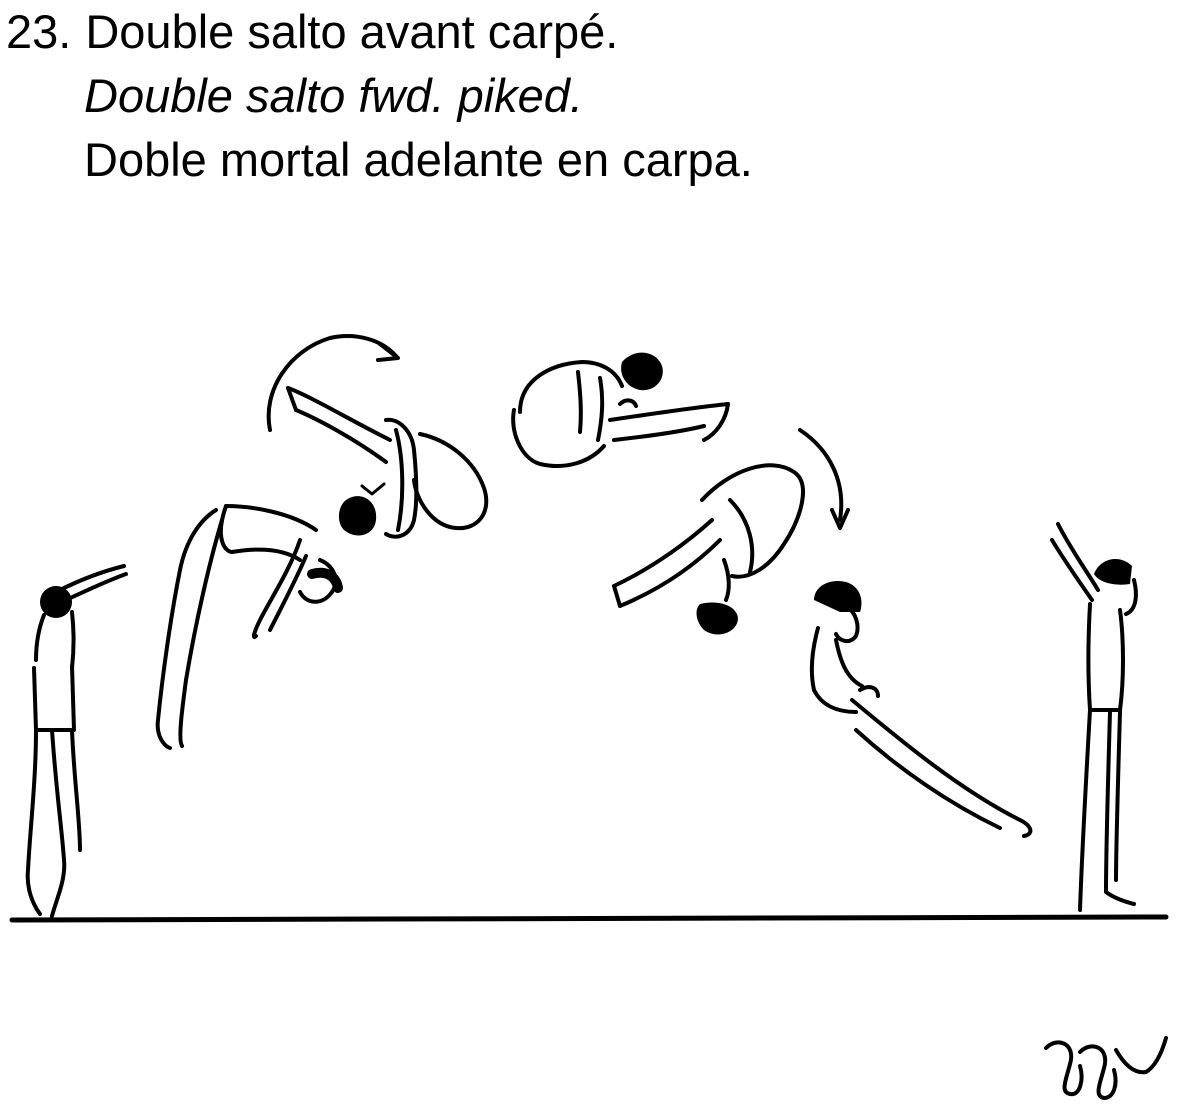 The height and width of the screenshot is (1118, 1198). Describe the element at coordinates (620, 410) in the screenshot. I see `figure-top-pike` at that location.